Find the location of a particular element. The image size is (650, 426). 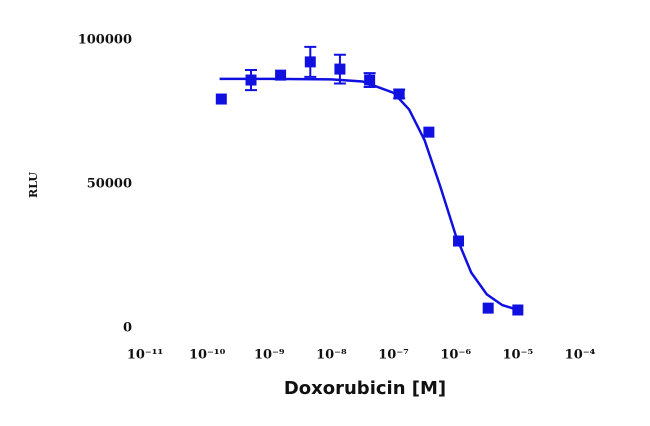

x-tick-label: 10⁻⁵ is located at coordinates (518, 355).